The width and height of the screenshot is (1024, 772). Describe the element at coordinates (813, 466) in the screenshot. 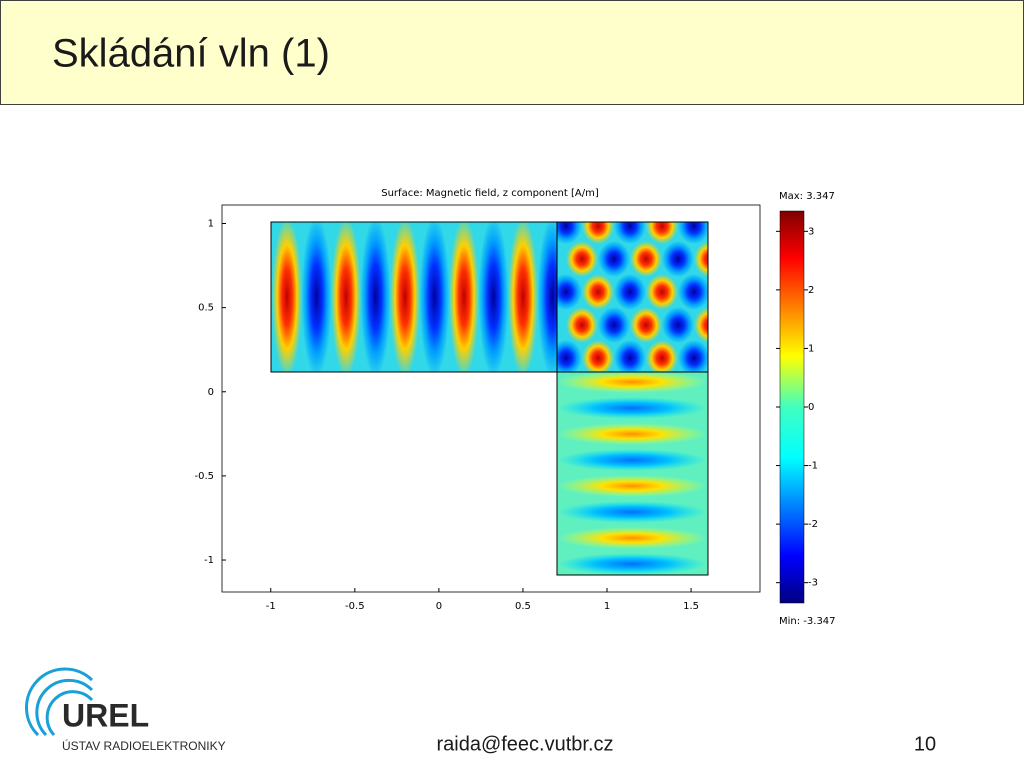

I see `colorbar-tick-label: -1` at that location.